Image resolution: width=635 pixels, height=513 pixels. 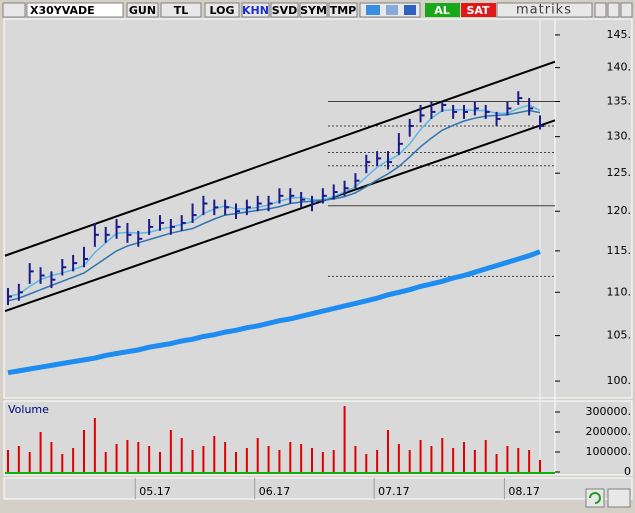 I want to click on minimize-button, so click(x=600, y=10).